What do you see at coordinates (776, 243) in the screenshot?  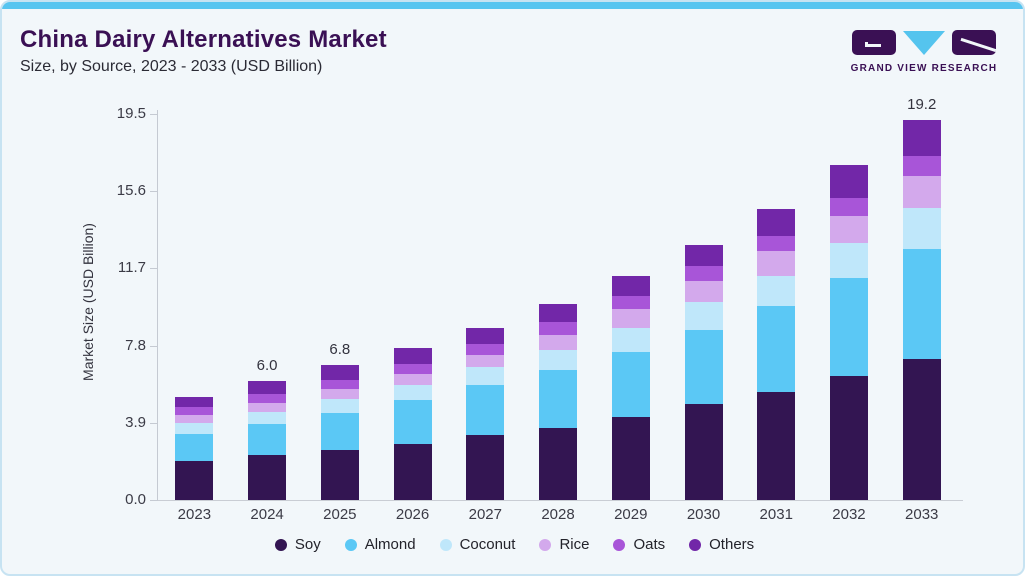 I see `bar-segment-oats-2031` at bounding box center [776, 243].